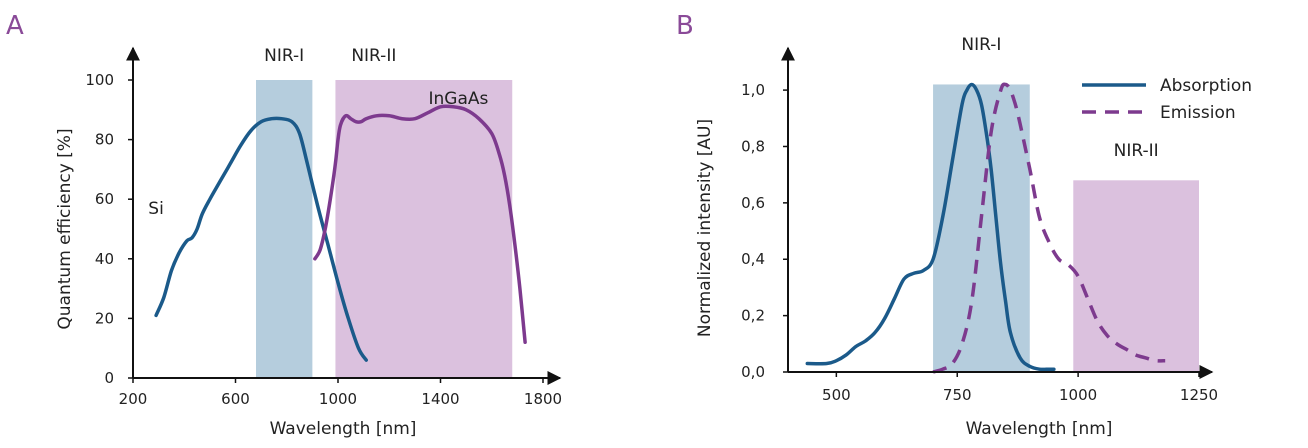 Image resolution: width=1308 pixels, height=448 pixels. What do you see at coordinates (1199, 395) in the screenshot?
I see `x-tick-label: 1250` at bounding box center [1199, 395].